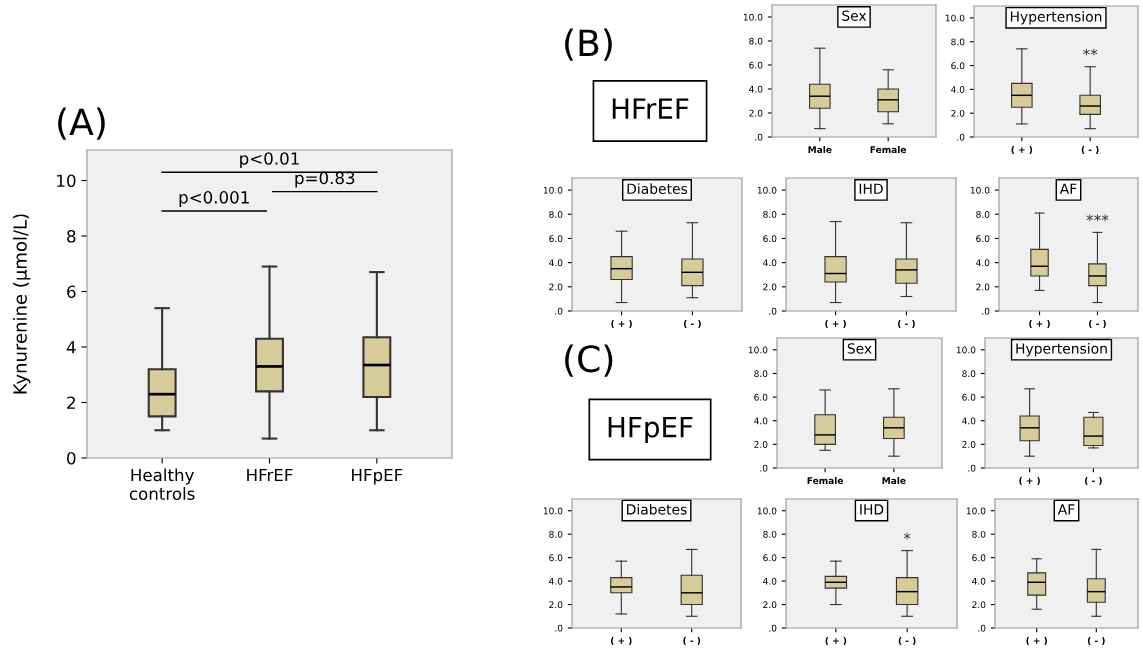  Describe the element at coordinates (214, 199) in the screenshot. I see `annotation: p<0.001` at that location.